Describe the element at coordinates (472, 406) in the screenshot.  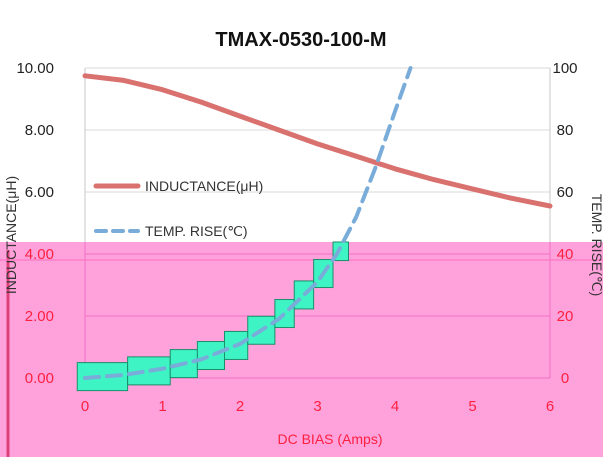
I see `x-tick-label: 5` at that location.